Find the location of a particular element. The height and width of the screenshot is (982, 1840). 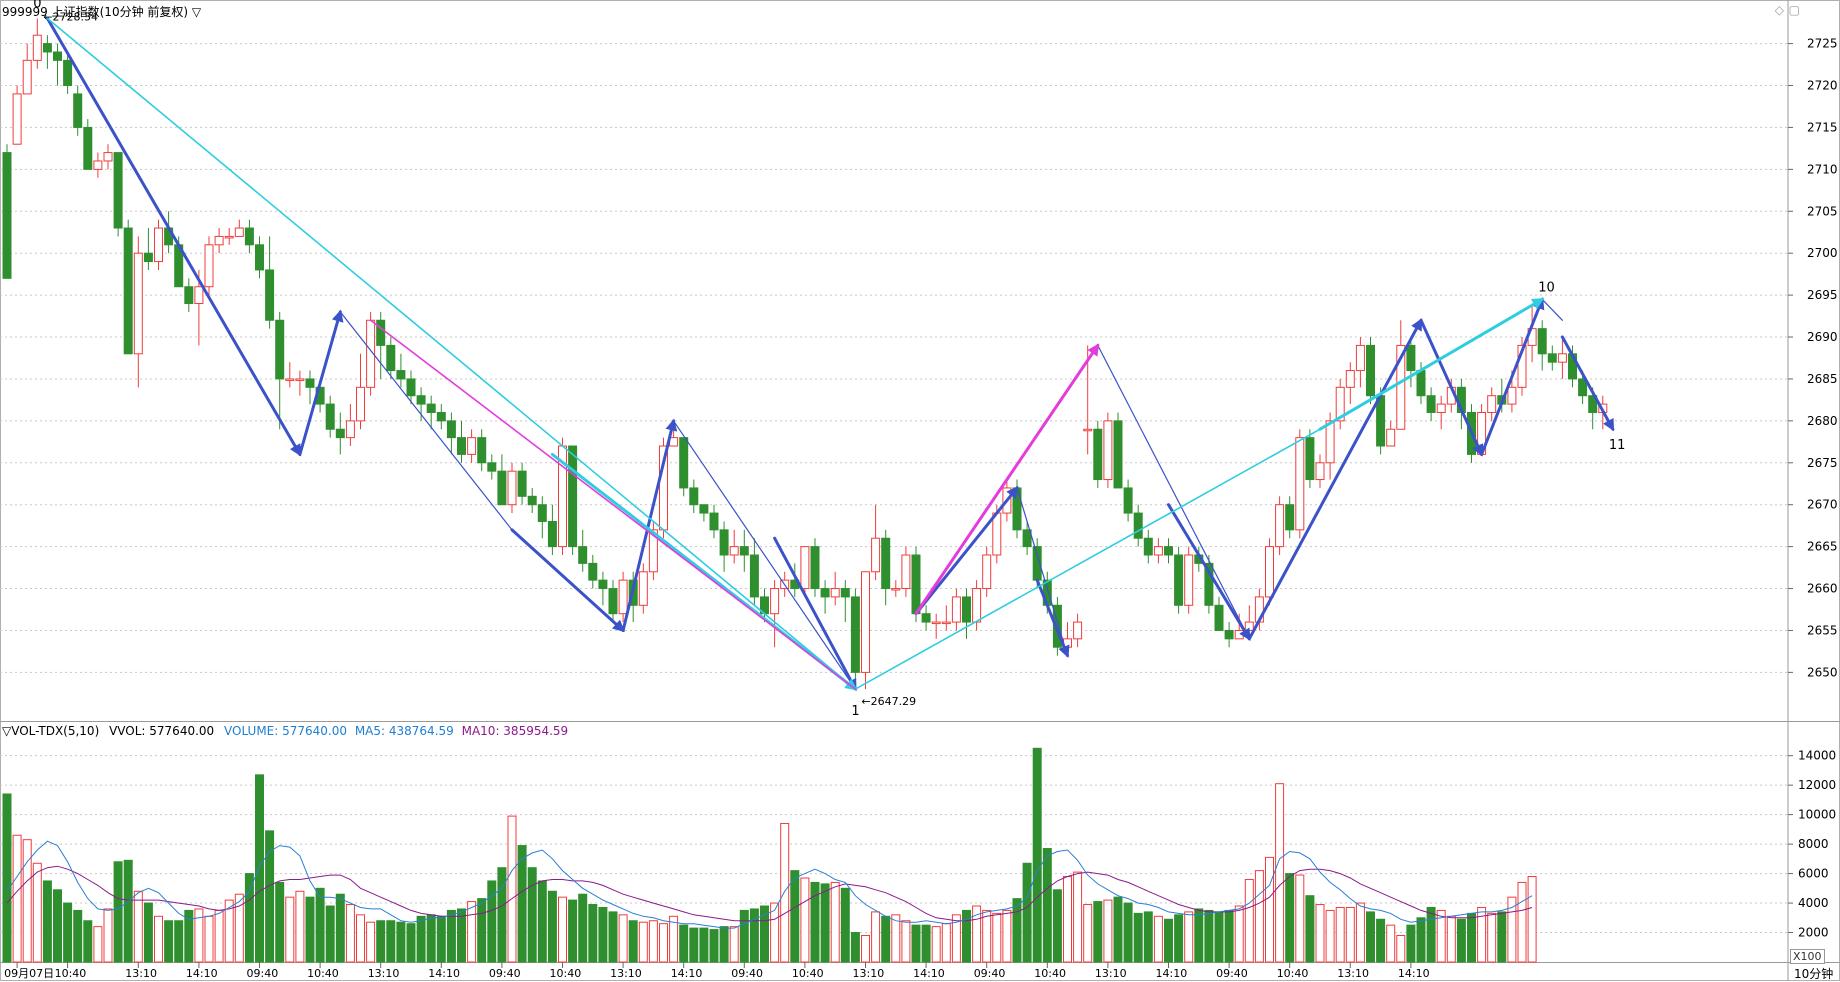

point-label: 0 is located at coordinates (37, 6).